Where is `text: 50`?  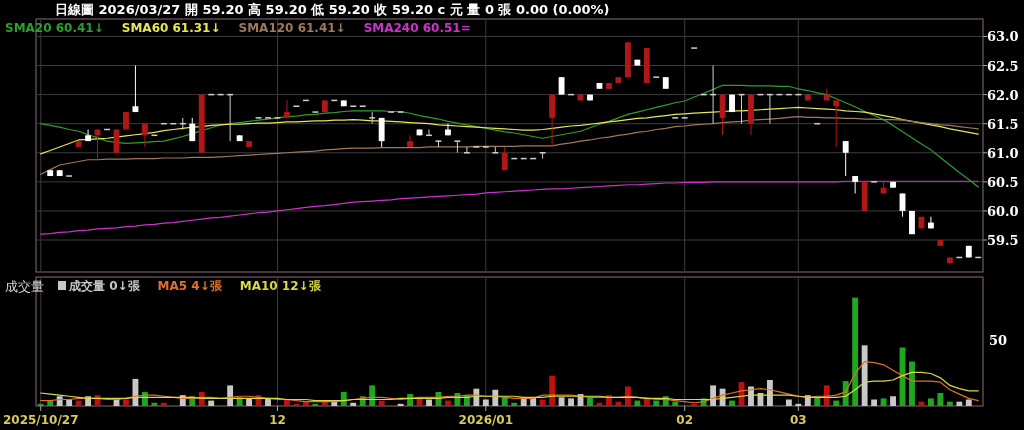
text: 50 is located at coordinates (998, 341).